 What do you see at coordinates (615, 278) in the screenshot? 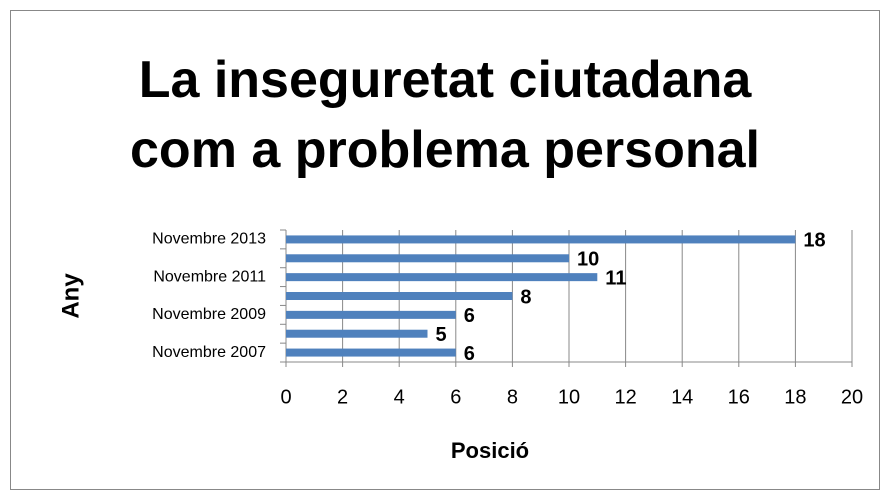
I see `data-label: 11` at bounding box center [615, 278].